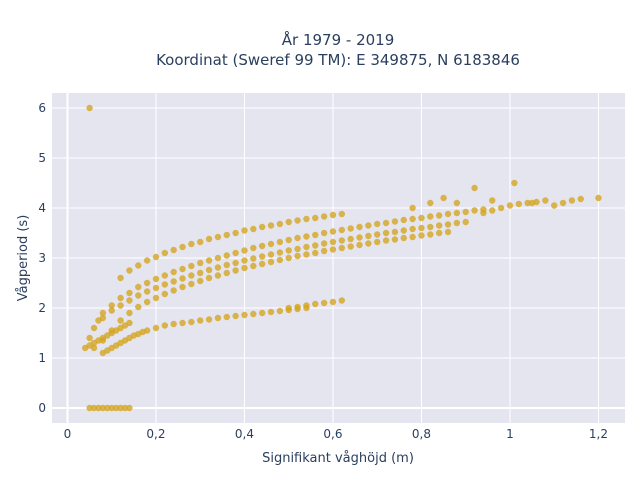 This screenshot has height=480, width=640. What do you see at coordinates (155, 434) in the screenshot?
I see `x-tick-label: 0,2` at bounding box center [155, 434].